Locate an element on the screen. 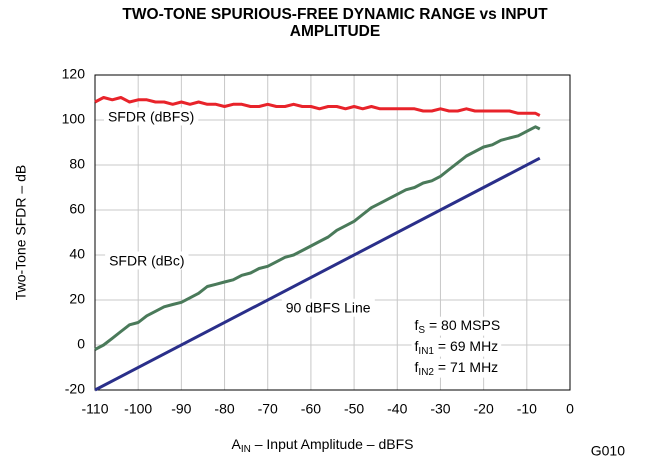  y-axis-label: Two-Tone SFDR – dB is located at coordinates (21, 232).